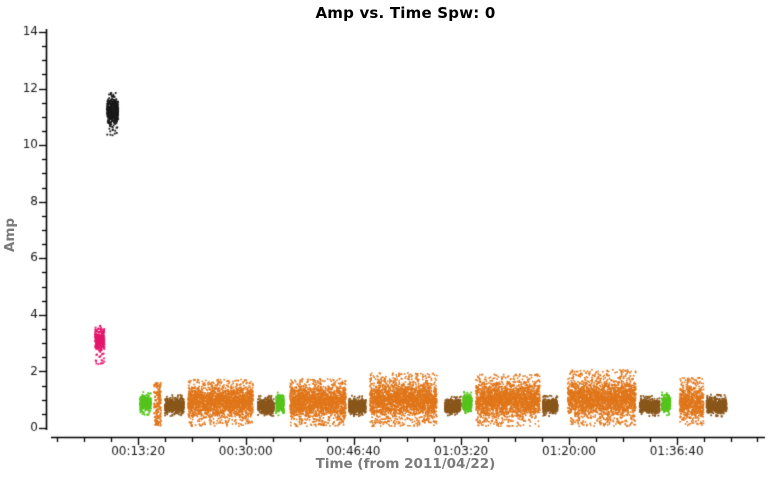 The height and width of the screenshot is (478, 768). What do you see at coordinates (405, 13) in the screenshot?
I see `plot-title: Amp vs. Time Spw: 0` at bounding box center [405, 13].